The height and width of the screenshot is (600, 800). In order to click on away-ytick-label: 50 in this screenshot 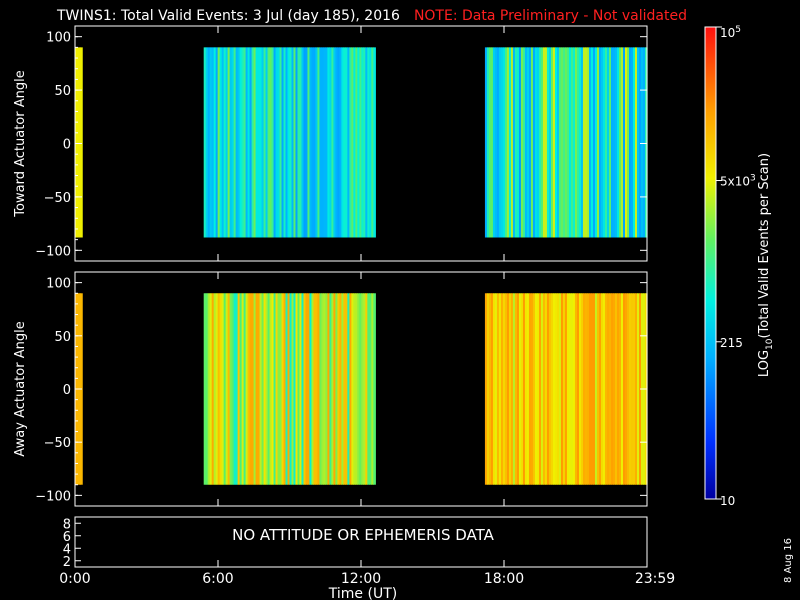, I will do `click(62, 337)`.